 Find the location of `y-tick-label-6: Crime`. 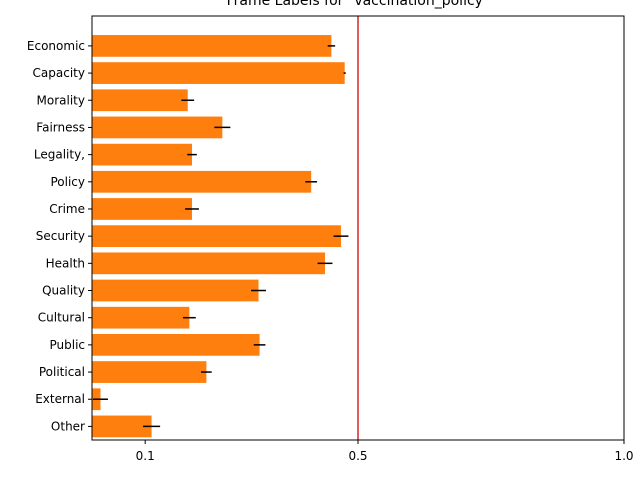

y-tick-label-6: Crime is located at coordinates (67, 209).